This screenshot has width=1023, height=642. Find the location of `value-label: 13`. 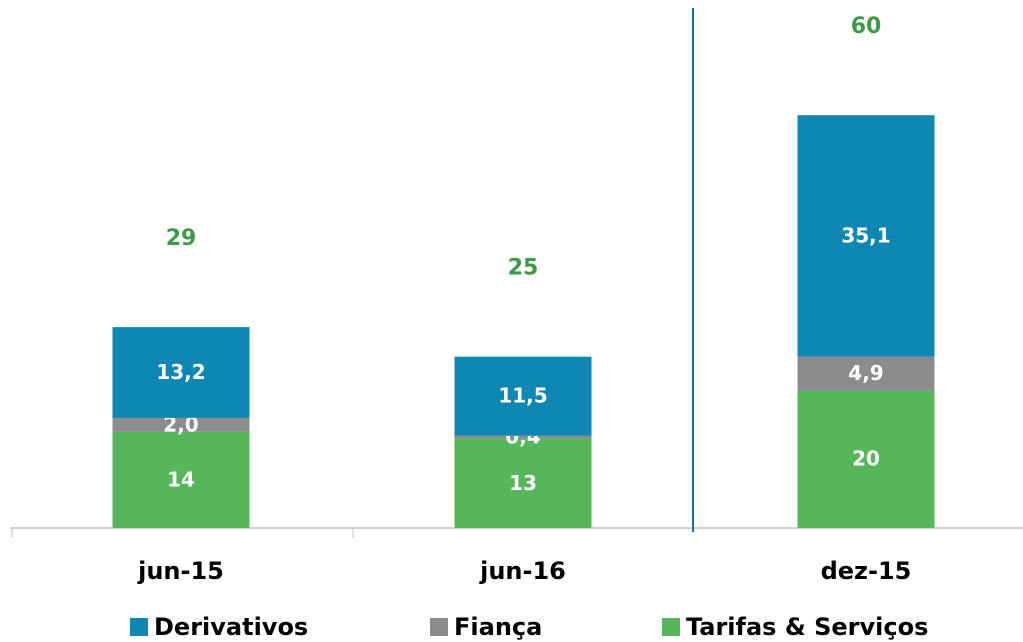

value-label: 13 is located at coordinates (523, 483).